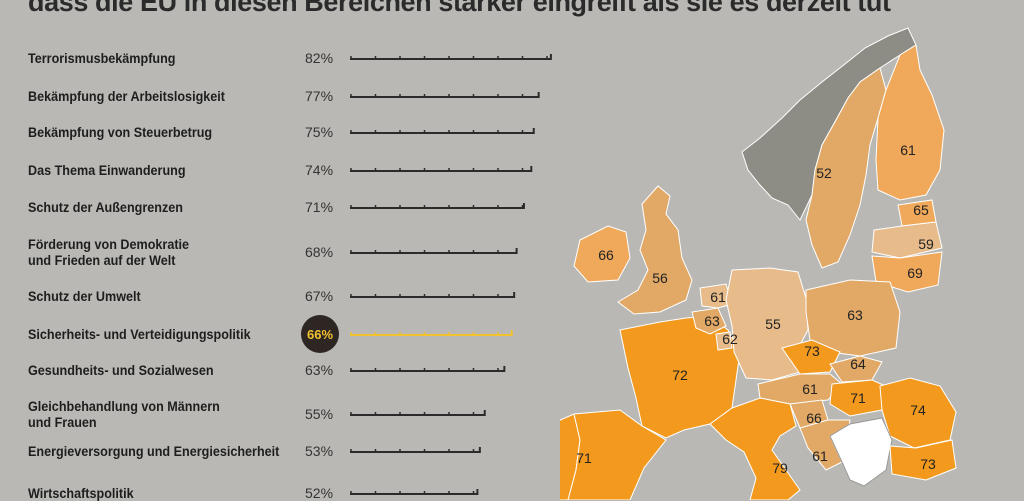  I want to click on map-value: 52, so click(824, 173).